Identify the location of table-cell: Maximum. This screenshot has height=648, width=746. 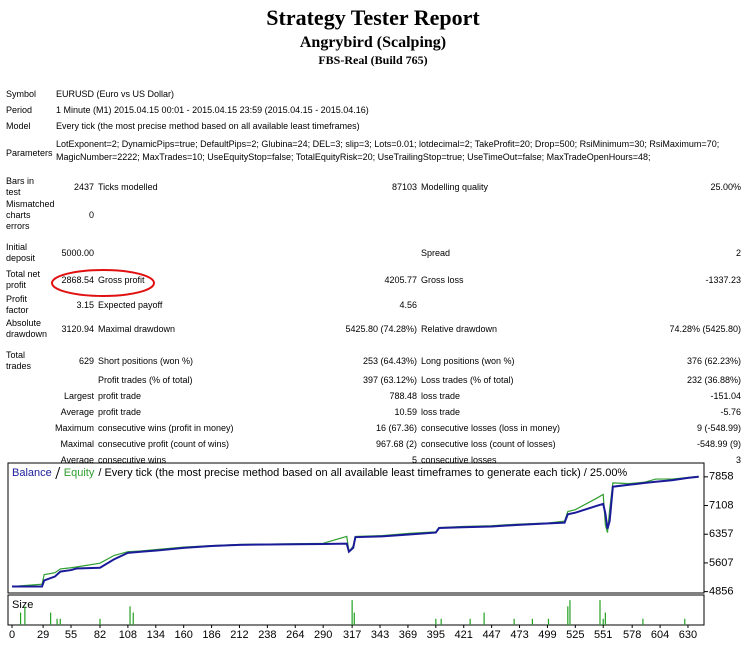
(74, 427).